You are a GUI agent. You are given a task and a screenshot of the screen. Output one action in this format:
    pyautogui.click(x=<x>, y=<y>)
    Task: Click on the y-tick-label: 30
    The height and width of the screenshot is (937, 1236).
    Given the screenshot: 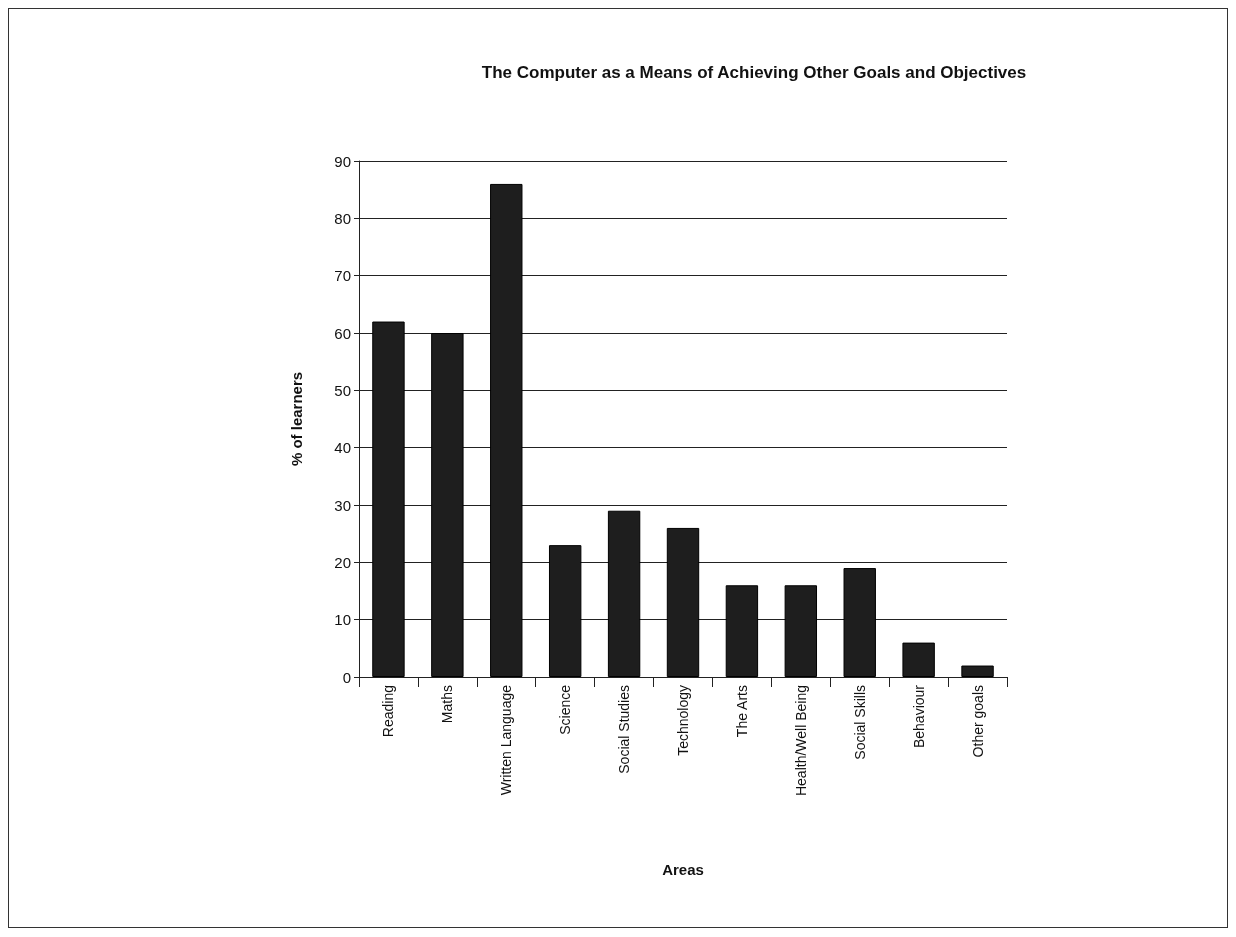 What is the action you would take?
    pyautogui.click(x=342, y=505)
    